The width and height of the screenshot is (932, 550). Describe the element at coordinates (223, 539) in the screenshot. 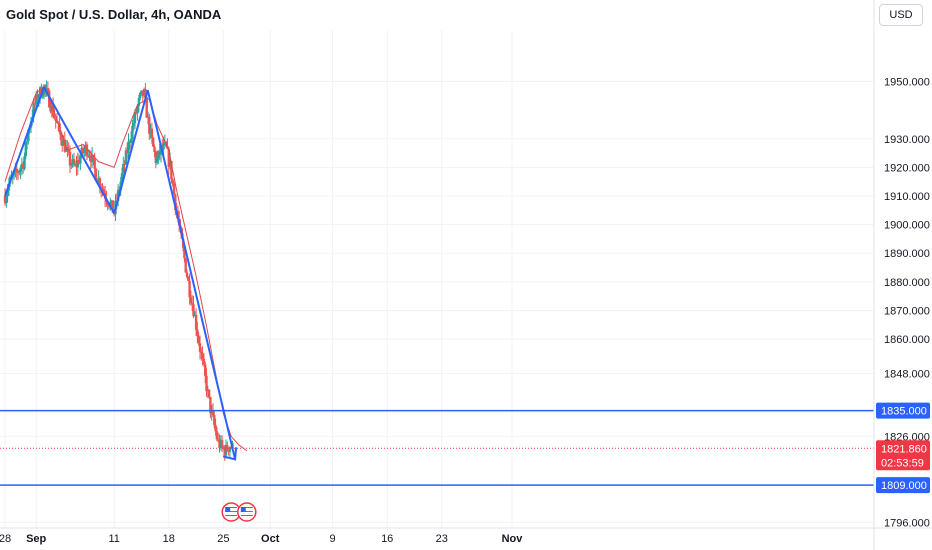

I see `time-tick-label: 25` at that location.